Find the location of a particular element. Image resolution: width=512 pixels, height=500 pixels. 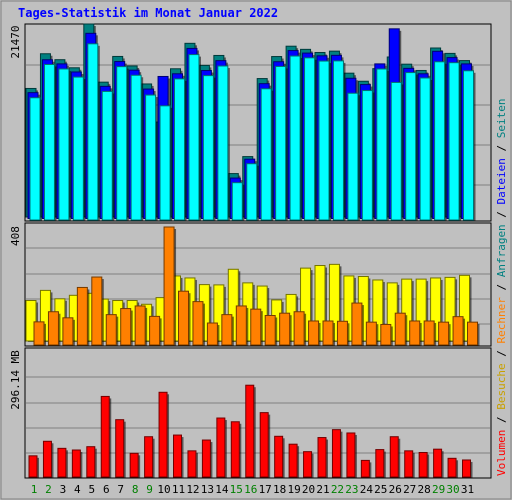

x-tick-label: 4 is located at coordinates (77, 489).